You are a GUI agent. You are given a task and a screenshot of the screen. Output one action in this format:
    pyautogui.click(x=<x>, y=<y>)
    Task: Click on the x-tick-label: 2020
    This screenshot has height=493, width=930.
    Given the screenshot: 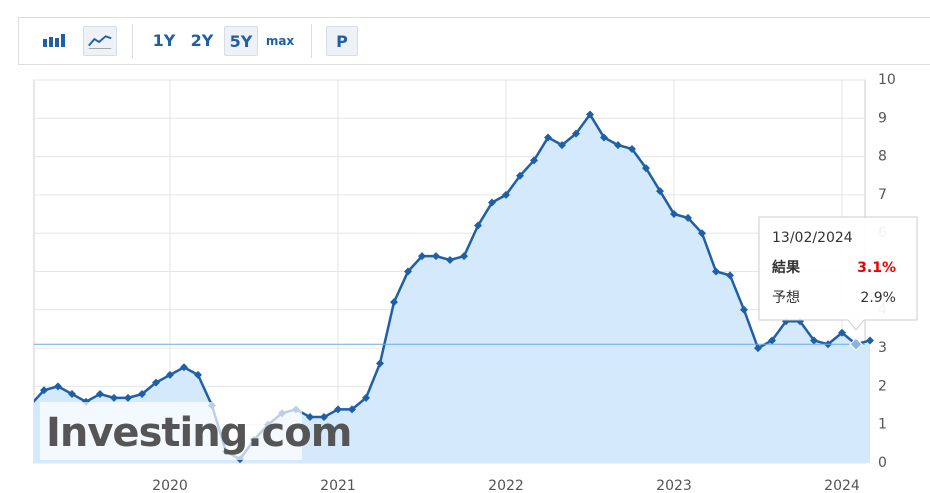 What is the action you would take?
    pyautogui.click(x=170, y=485)
    